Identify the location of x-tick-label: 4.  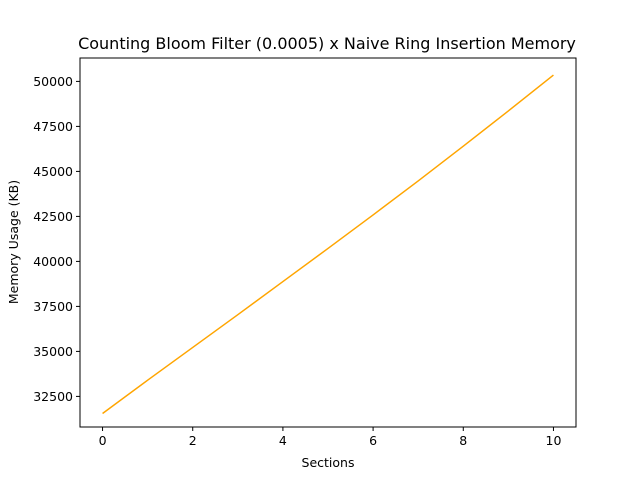
(283, 440).